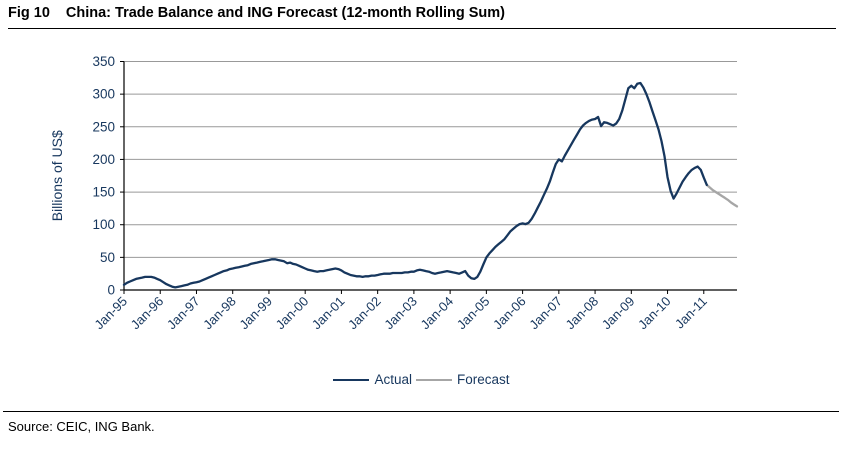  I want to click on chart-legend: Actual Forecast, so click(421, 379).